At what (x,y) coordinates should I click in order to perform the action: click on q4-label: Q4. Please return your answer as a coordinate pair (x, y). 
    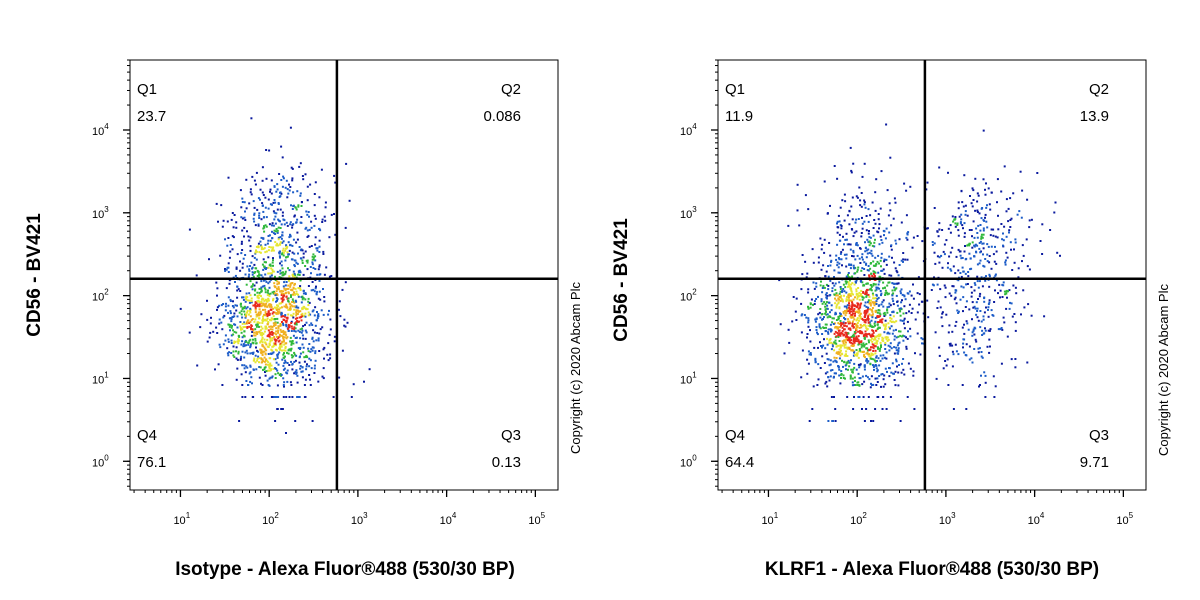
    Looking at the image, I should click on (147, 435).